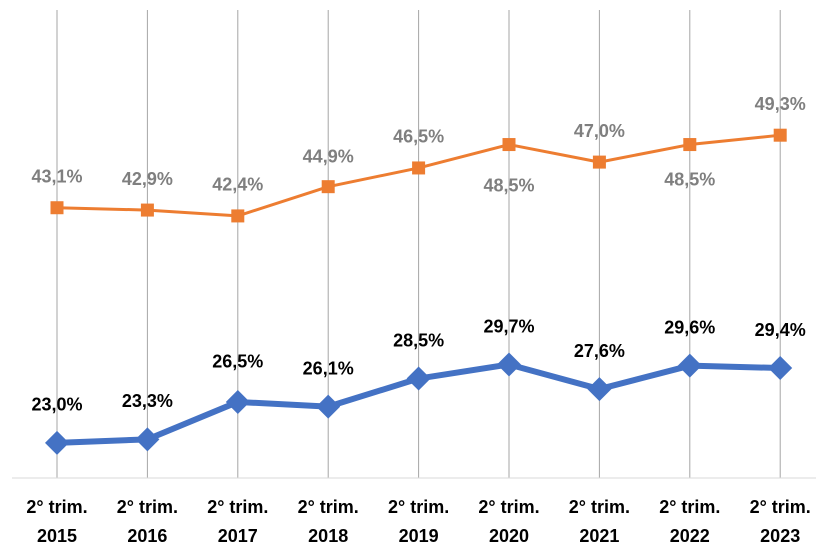  I want to click on data-label: 27,6%, so click(599, 351).